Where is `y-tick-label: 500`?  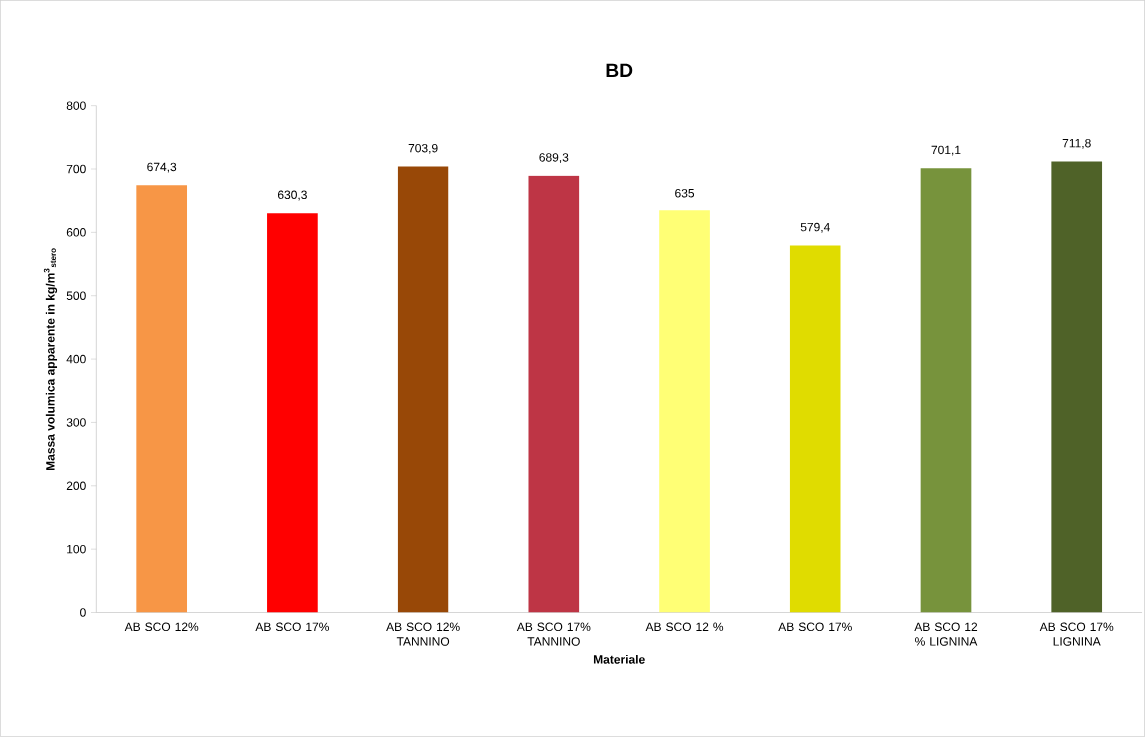 y-tick-label: 500 is located at coordinates (76, 296).